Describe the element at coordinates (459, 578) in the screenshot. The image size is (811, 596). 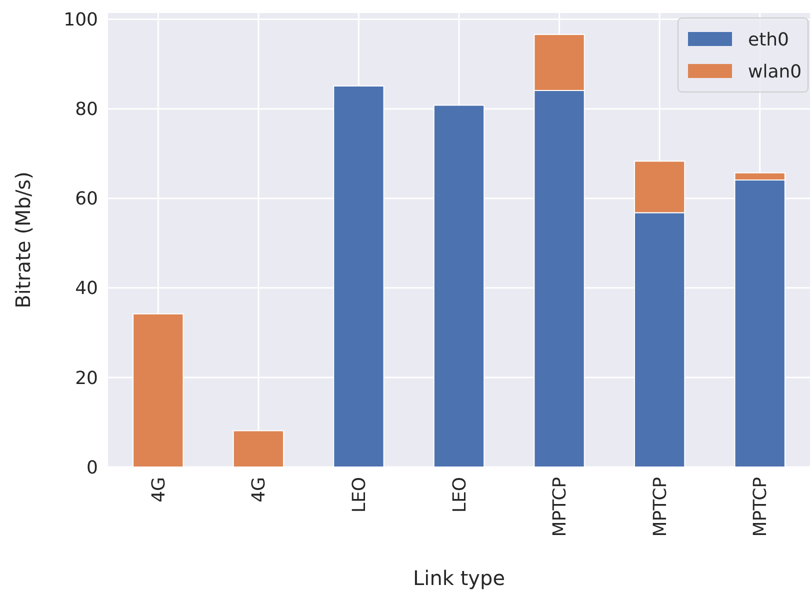
I see `x-axis-title: Link type` at that location.